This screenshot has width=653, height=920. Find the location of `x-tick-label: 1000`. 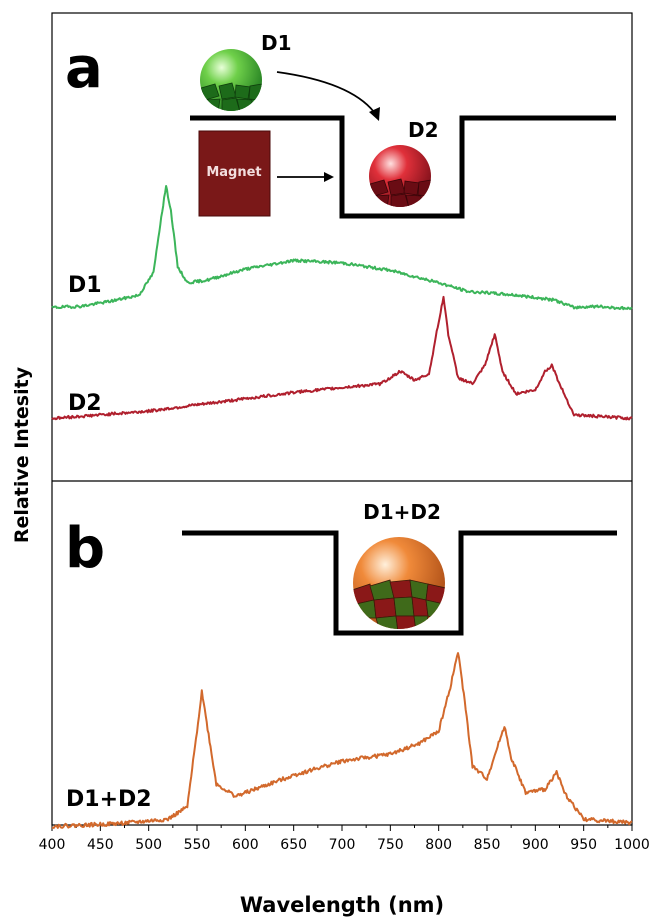

x-tick-label: 1000 is located at coordinates (632, 845).